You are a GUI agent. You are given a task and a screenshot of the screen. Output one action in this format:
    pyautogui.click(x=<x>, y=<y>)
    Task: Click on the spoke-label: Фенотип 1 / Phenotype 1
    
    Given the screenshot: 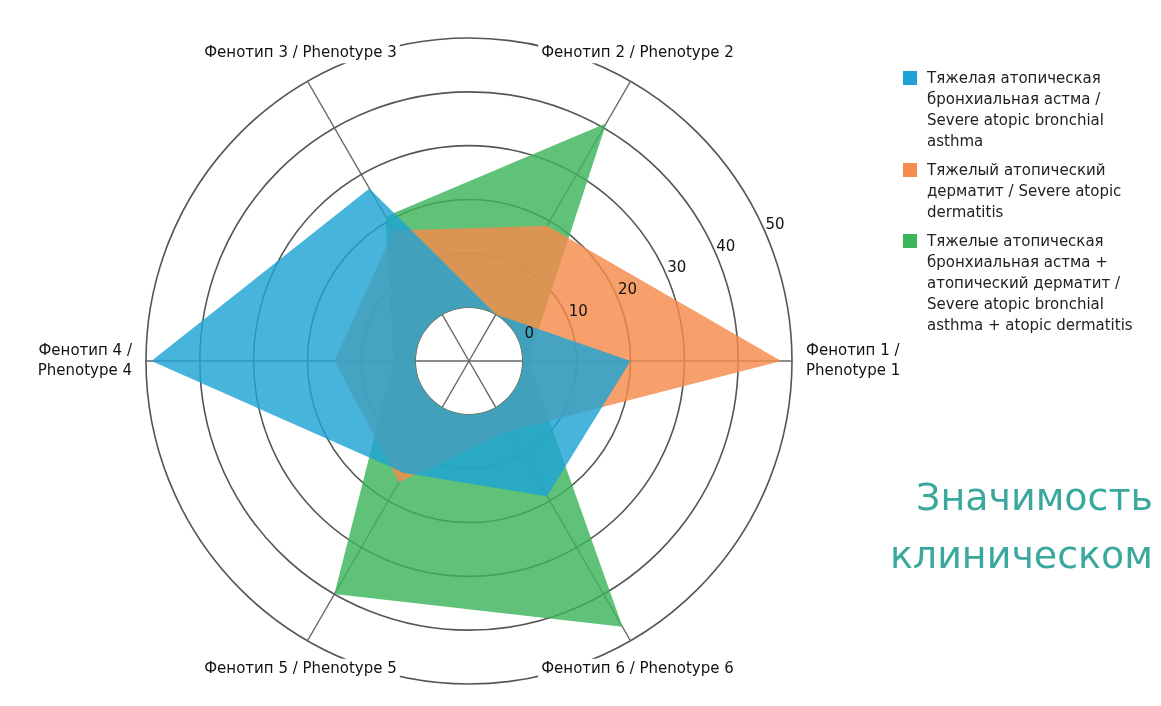 What is the action you would take?
    pyautogui.click(x=853, y=359)
    